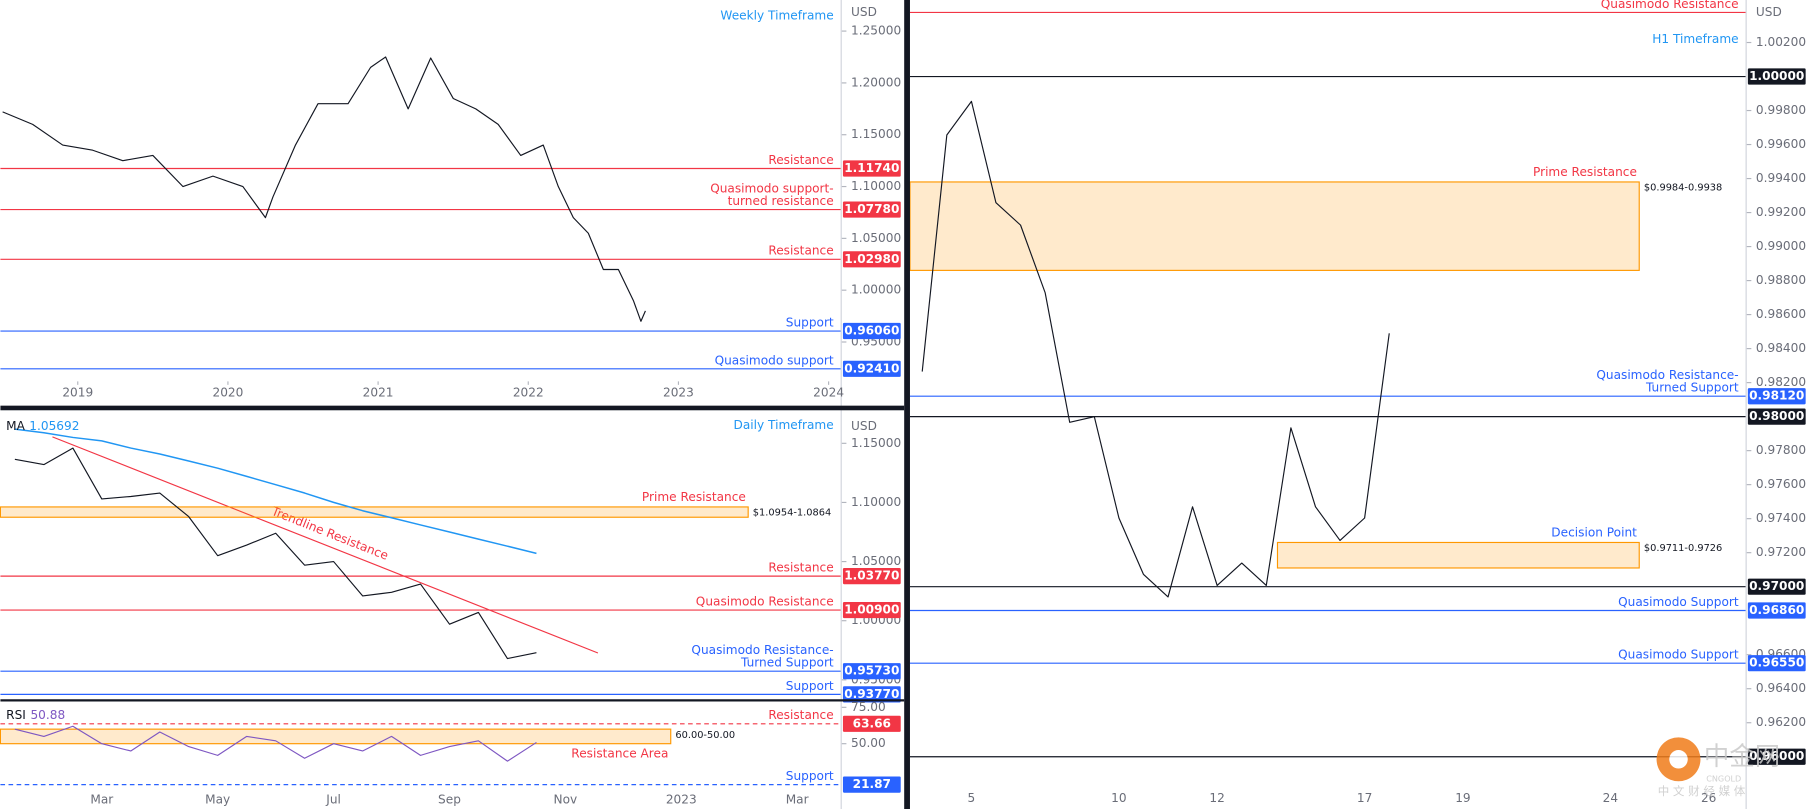 This screenshot has width=1813, height=809. I want to click on y-tick-label: 0.96400, so click(1781, 688).